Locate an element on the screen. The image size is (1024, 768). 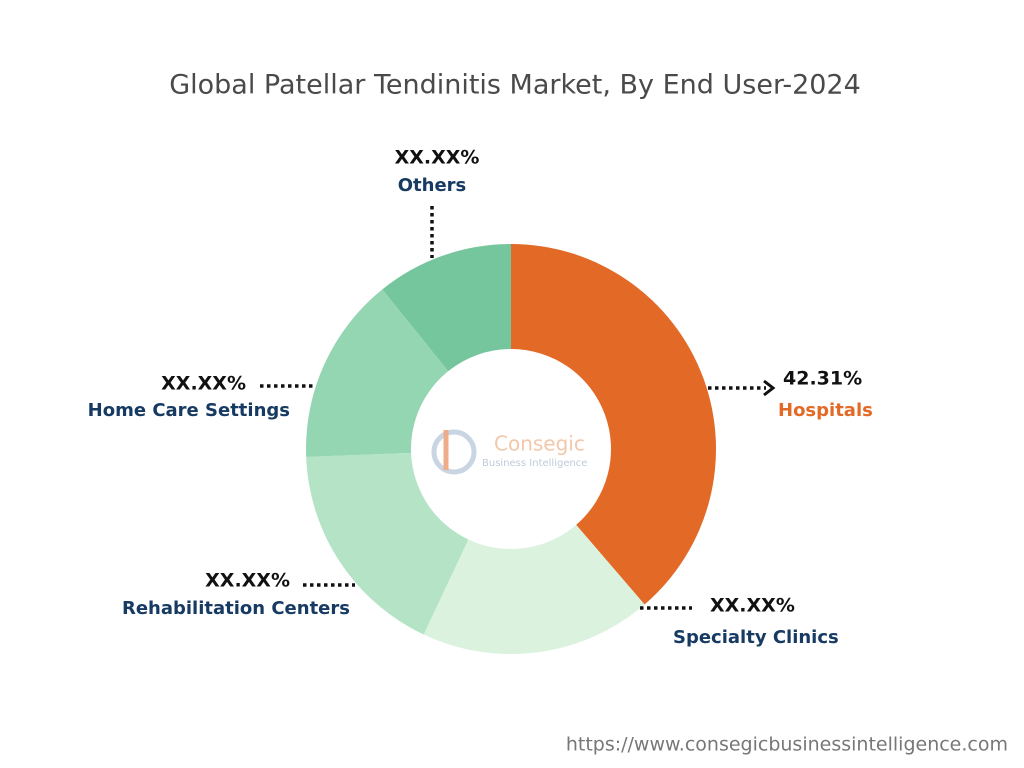
value-label: 42.31% is located at coordinates (822, 379).